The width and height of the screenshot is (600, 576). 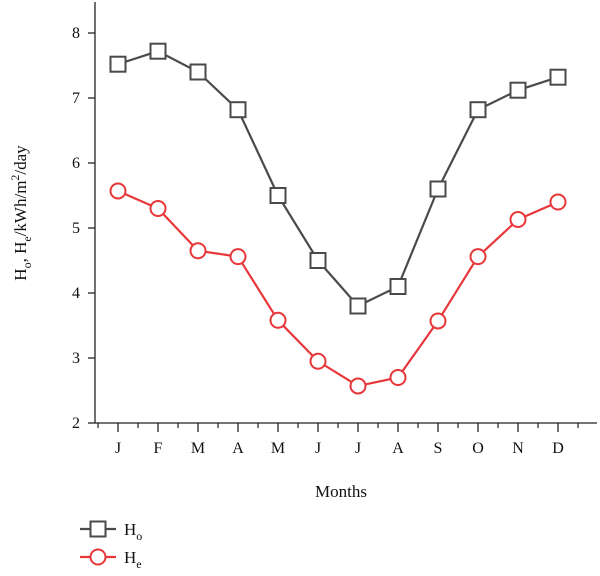 I want to click on y-axis-title-subscript: e, so click(x=27, y=238).